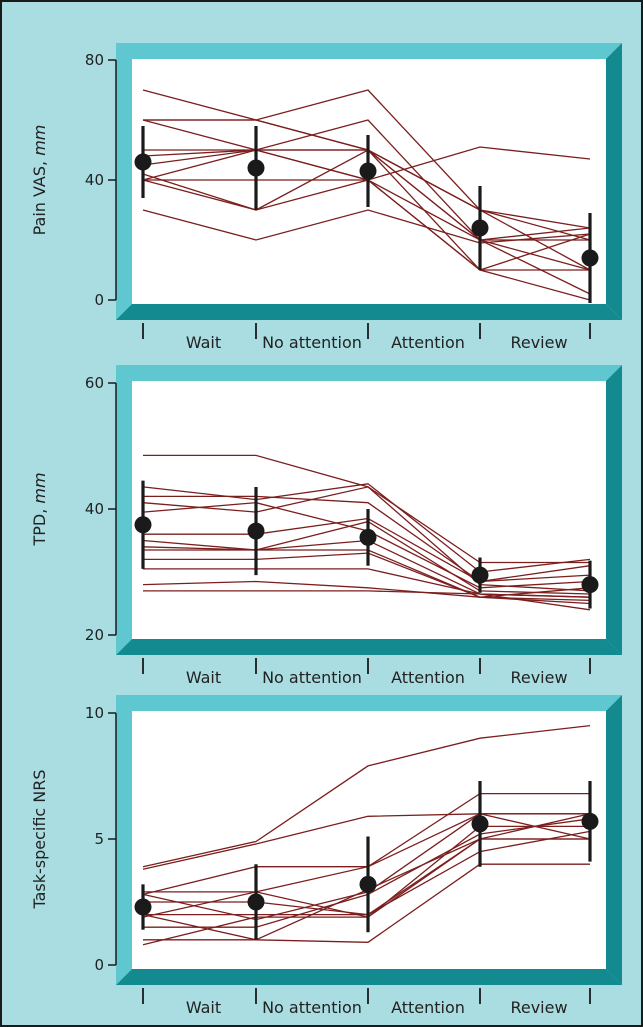  Describe the element at coordinates (99, 300) in the screenshot. I see `panel-1-y-tick-label: 0` at that location.